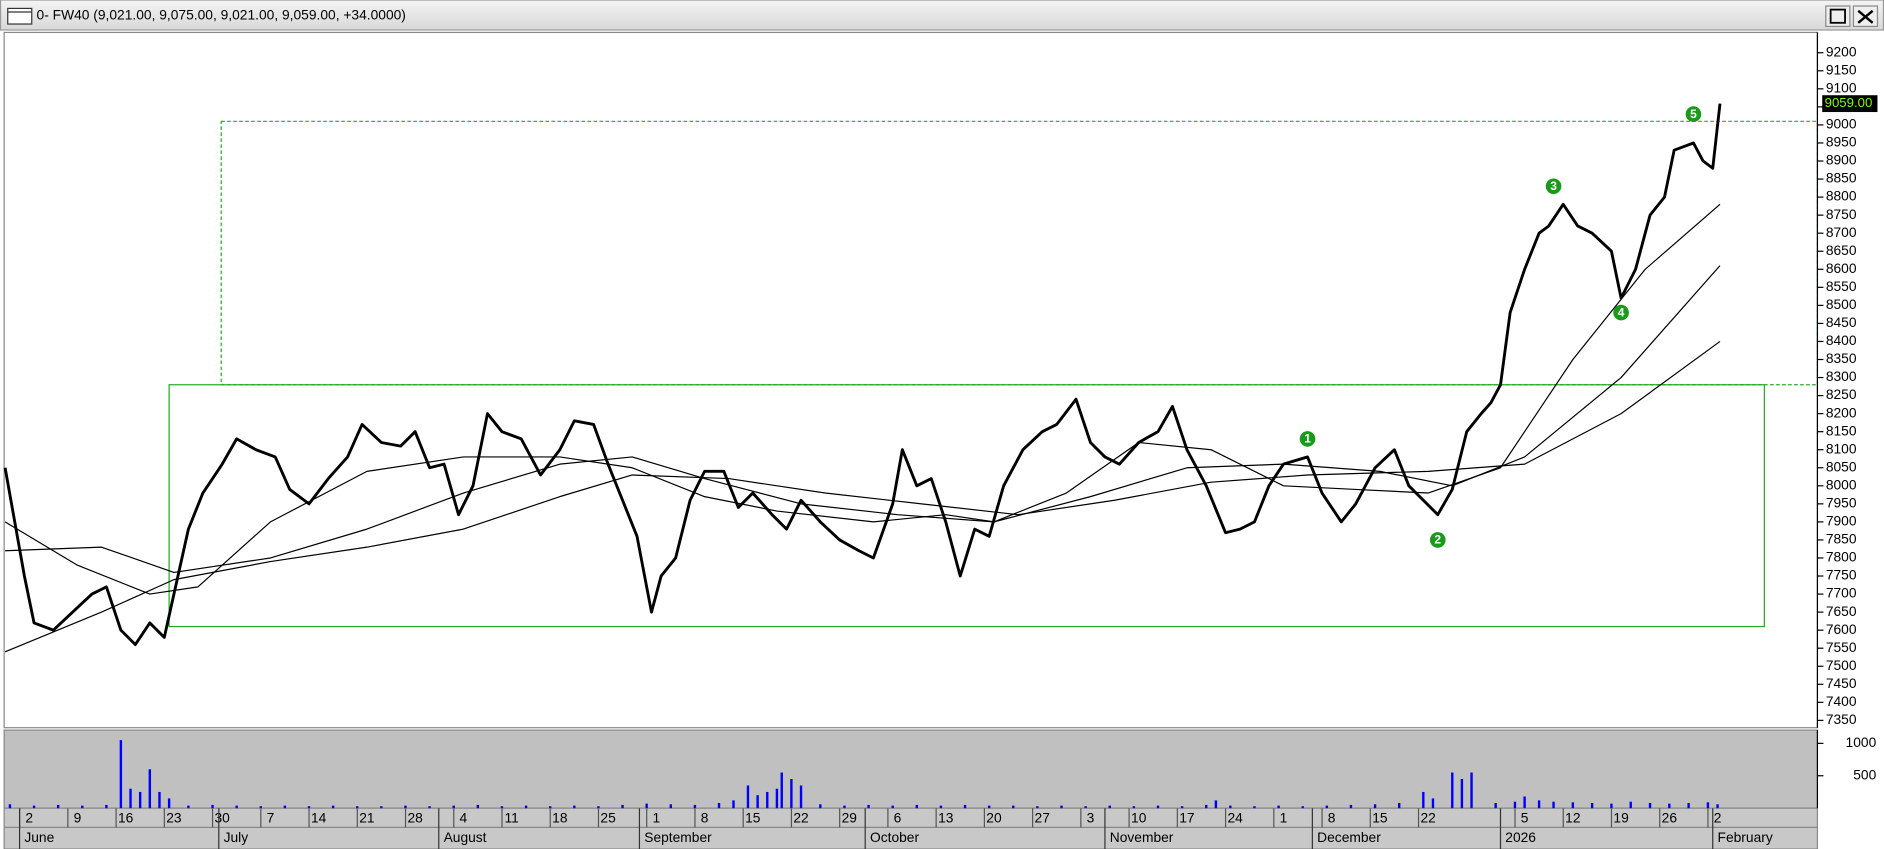 This screenshot has height=849, width=1884. I want to click on y-tick-label: 8450, so click(1841, 322).